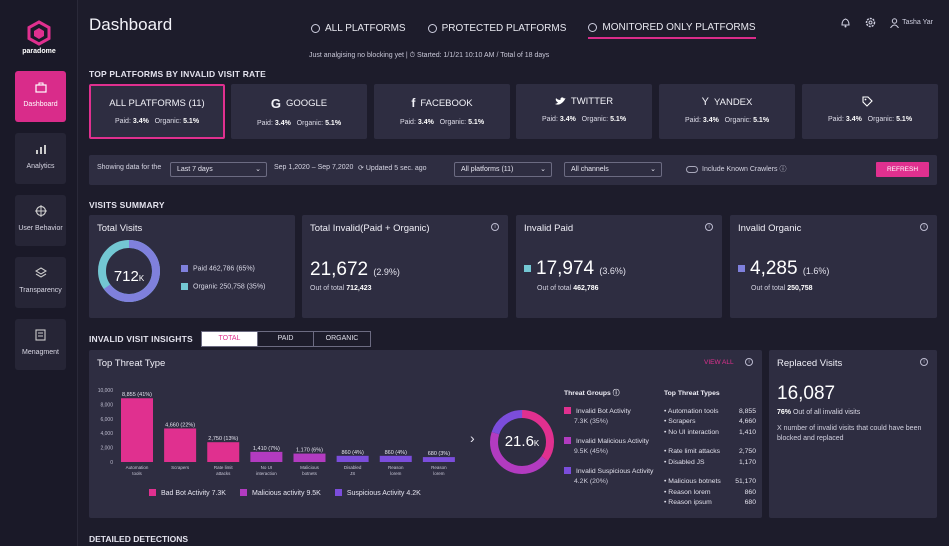 Image resolution: width=949 pixels, height=546 pixels. Describe the element at coordinates (361, 168) in the screenshot. I see `refresh-small-icon: ⟳` at that location.